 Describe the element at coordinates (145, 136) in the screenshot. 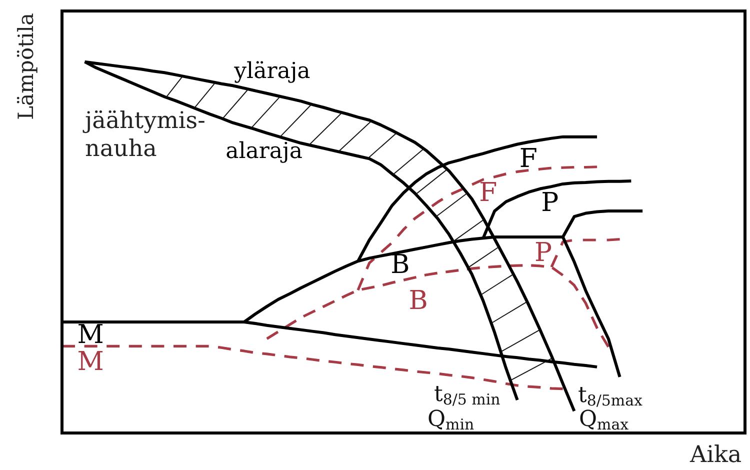

I see `annotation: jäähtymis-nauha` at that location.